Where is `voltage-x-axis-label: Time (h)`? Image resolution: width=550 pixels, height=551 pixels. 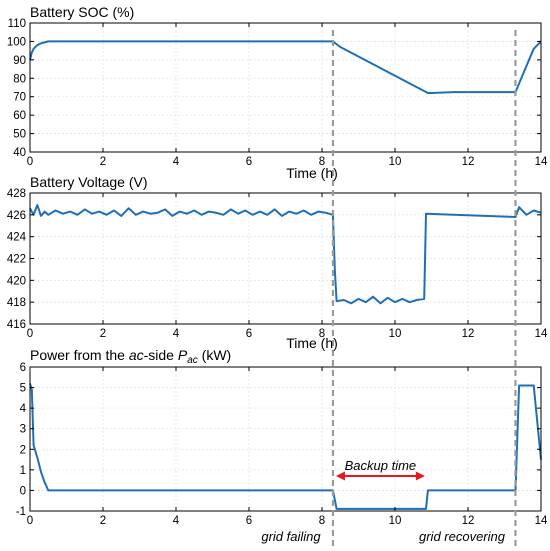 voltage-x-axis-label: Time (h) is located at coordinates (312, 343).